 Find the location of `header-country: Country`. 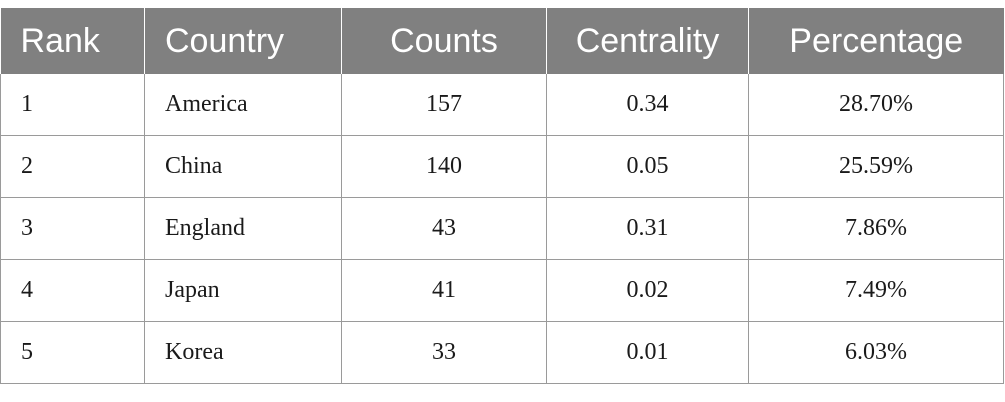

header-country: Country is located at coordinates (243, 41).